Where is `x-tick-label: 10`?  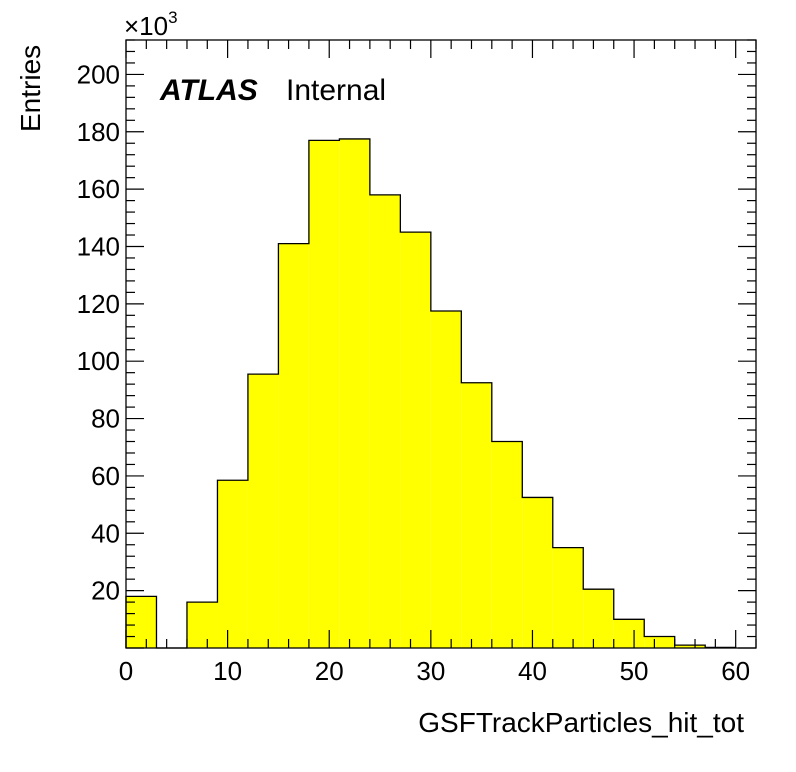
x-tick-label: 10 is located at coordinates (227, 671).